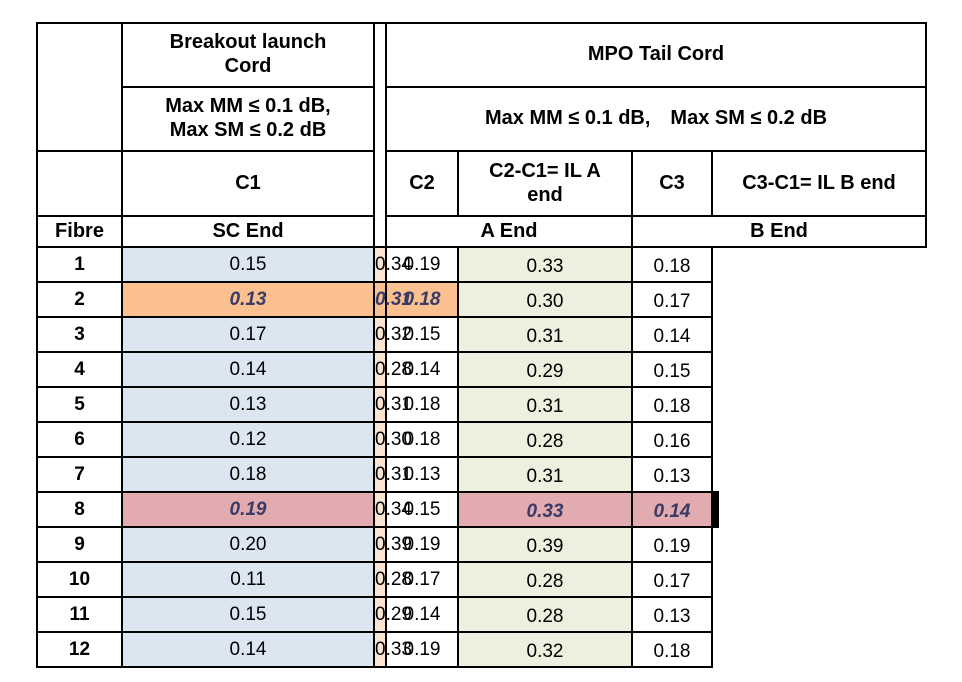 This screenshot has width=962, height=682. Describe the element at coordinates (380, 135) in the screenshot. I see `section-divider` at that location.